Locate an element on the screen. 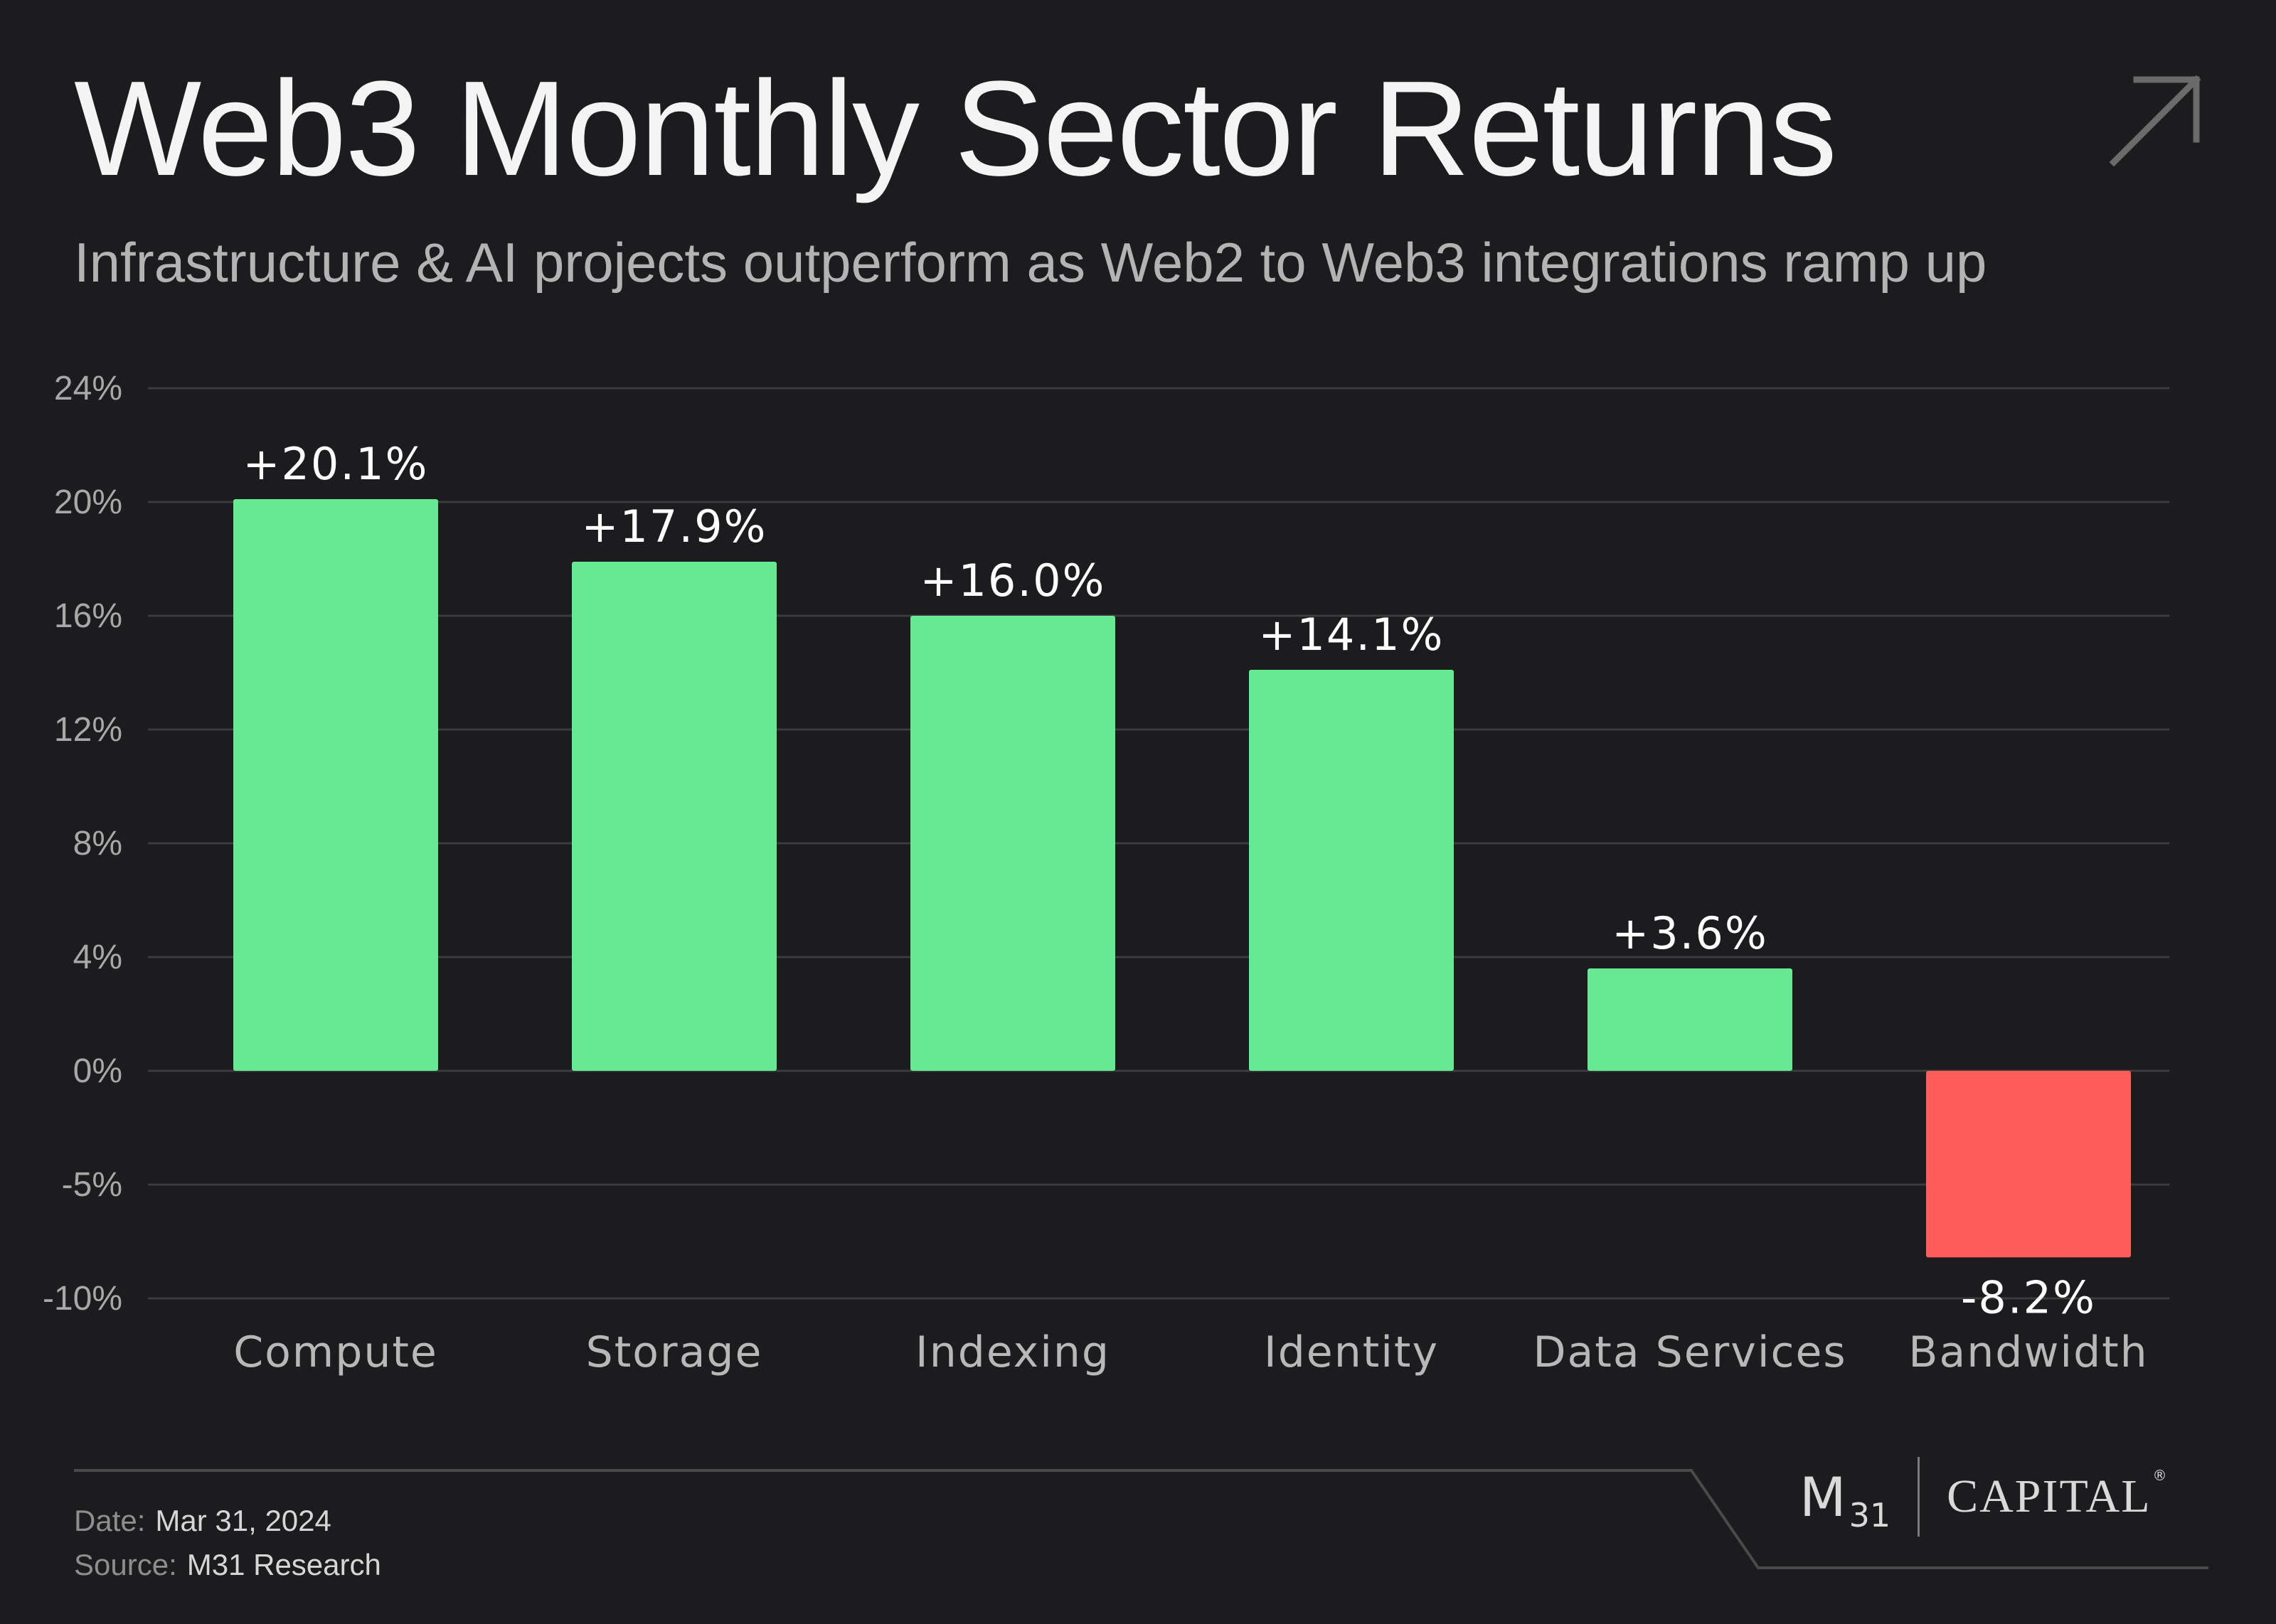  m31-capital-logo: M 31 CAPITAL ® is located at coordinates (1983, 1496).